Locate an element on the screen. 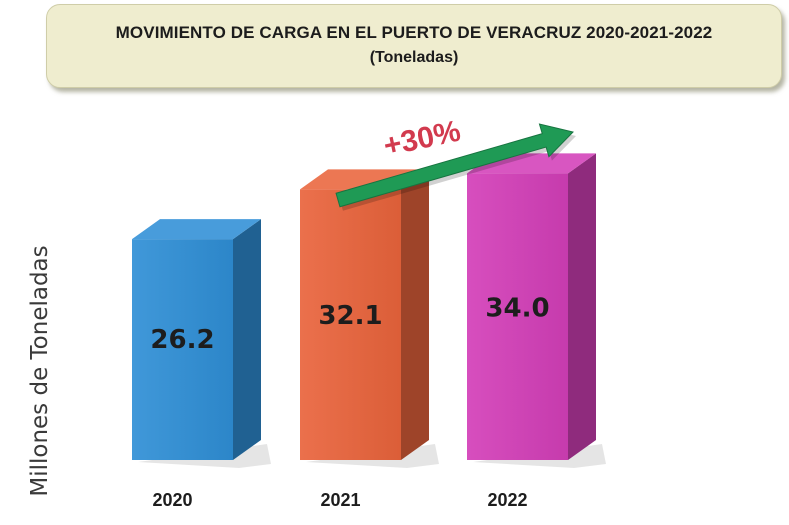  chart-subtitle: (Toneladas) is located at coordinates (414, 57).